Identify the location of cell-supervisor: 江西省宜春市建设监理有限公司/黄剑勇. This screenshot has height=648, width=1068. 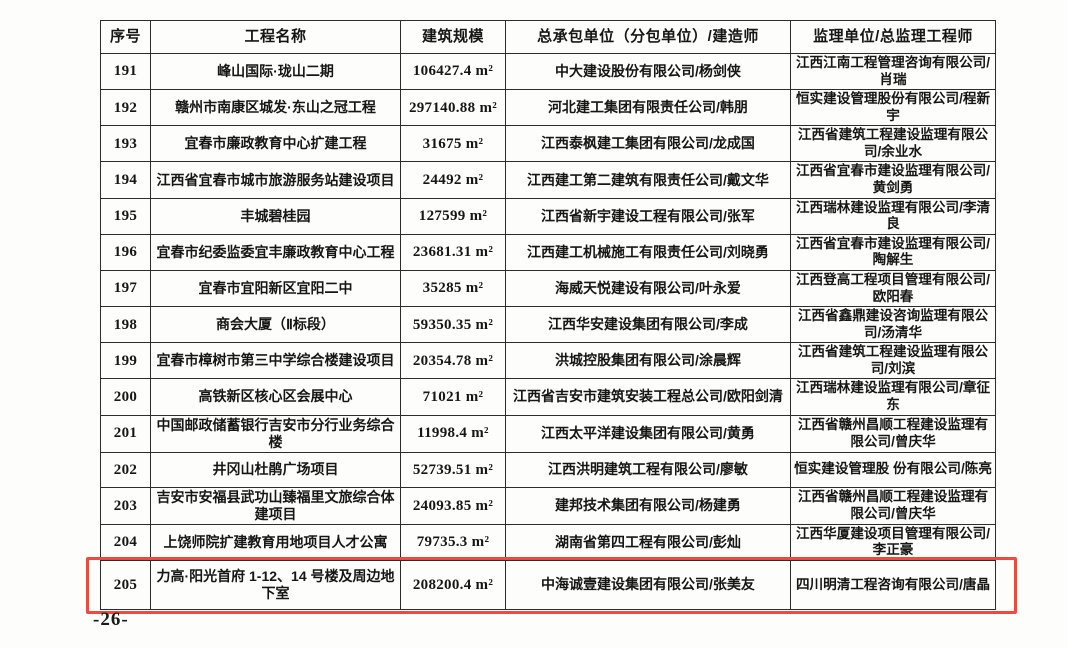
(893, 180).